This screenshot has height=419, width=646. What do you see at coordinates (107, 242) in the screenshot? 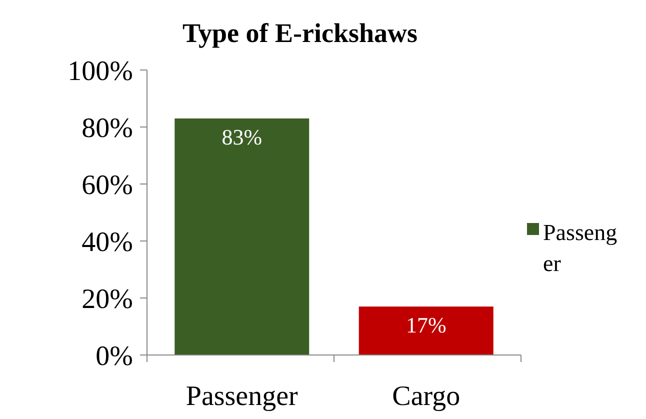
I see `y-tick-label: 40%` at bounding box center [107, 242].